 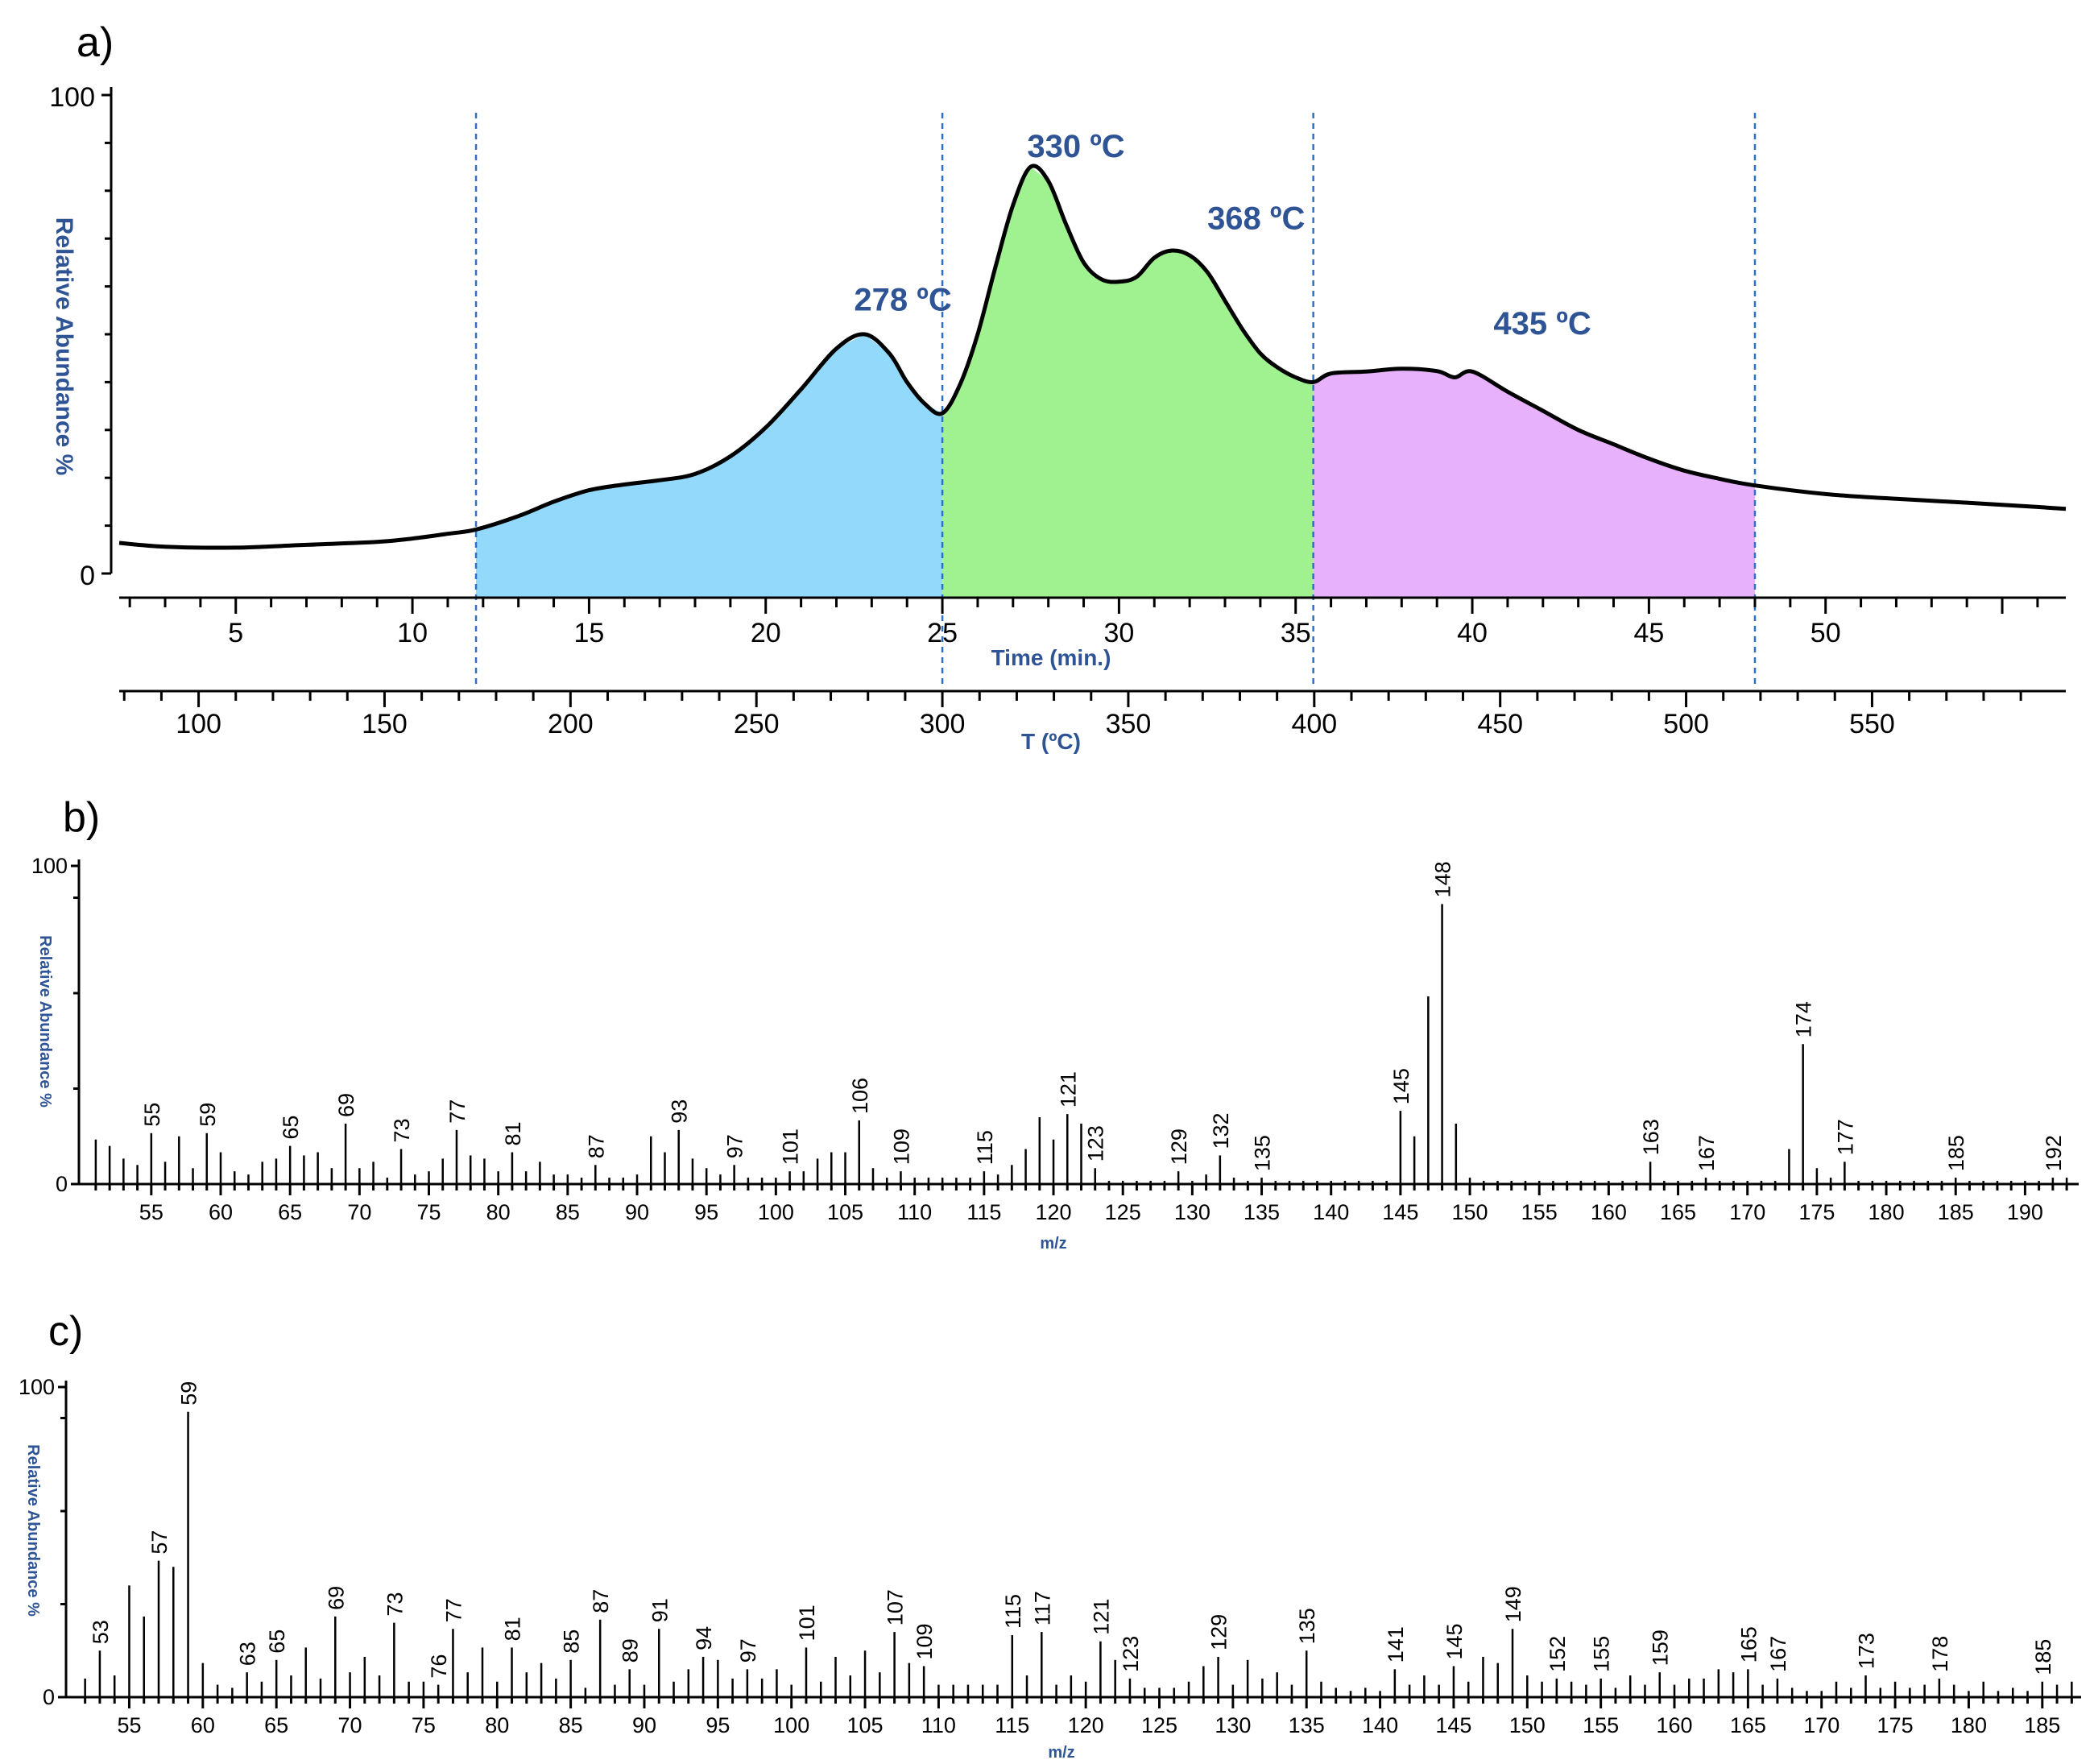 I want to click on time-tick-label: 20, so click(x=766, y=633).